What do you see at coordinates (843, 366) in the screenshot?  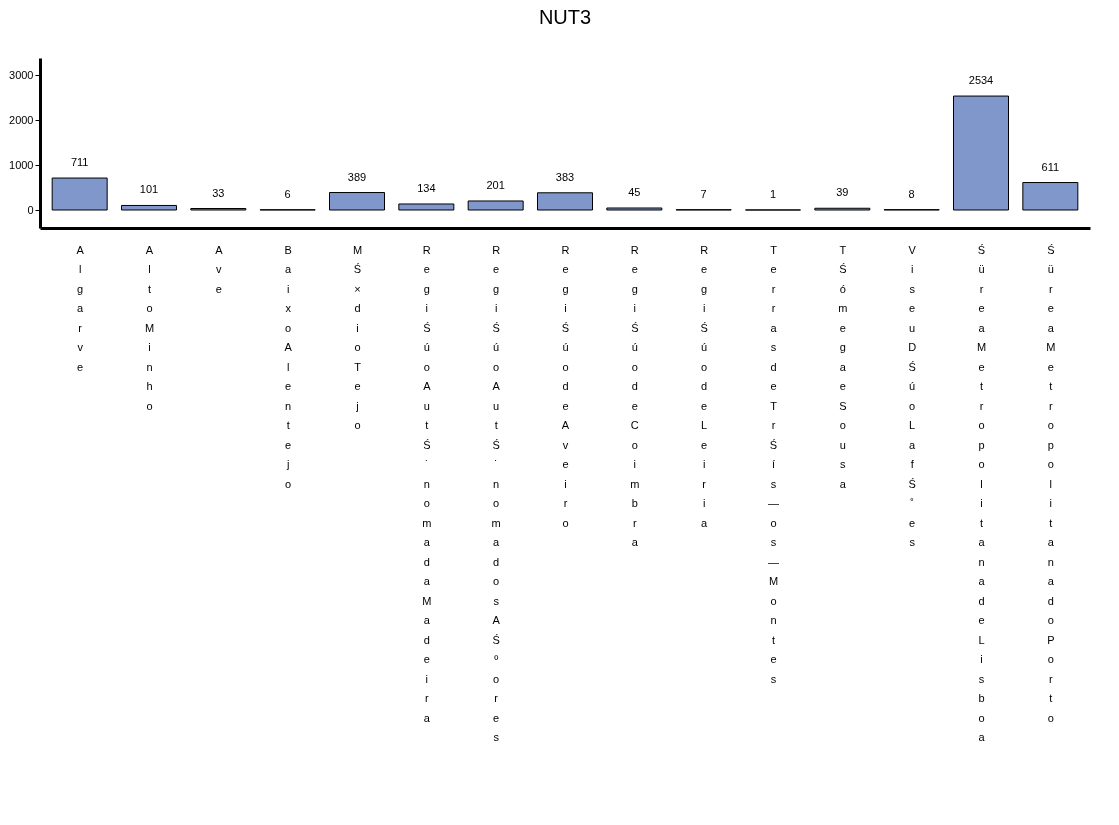 I see `category-label: TŚómega e Sousa` at bounding box center [843, 366].